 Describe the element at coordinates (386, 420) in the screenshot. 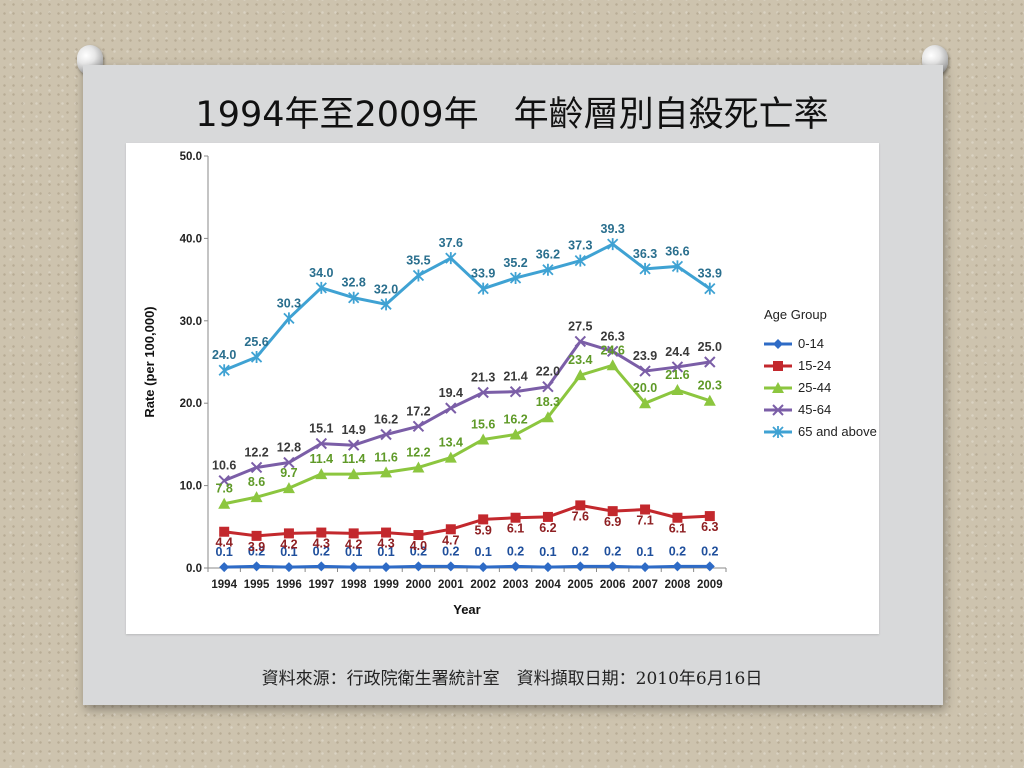

I see `data-label: 16.2` at that location.